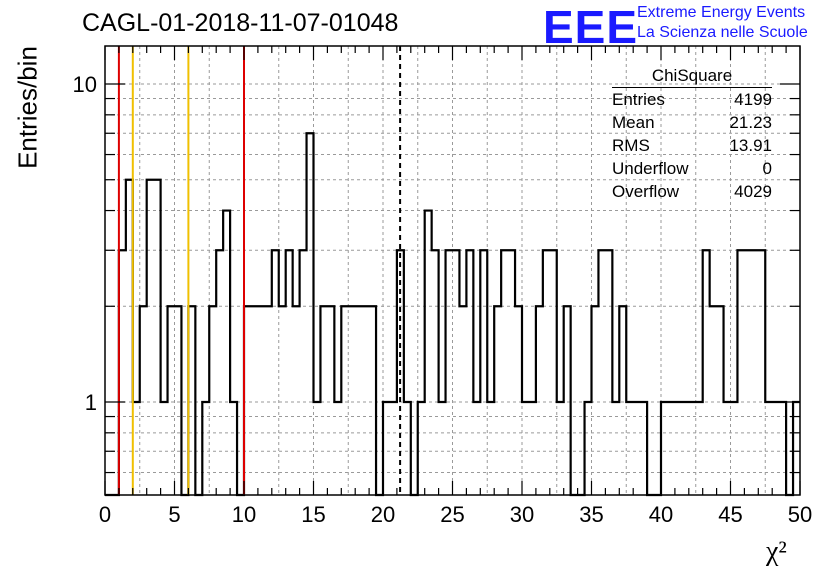  What do you see at coordinates (313, 514) in the screenshot?
I see `x-tick-label: 15` at bounding box center [313, 514].